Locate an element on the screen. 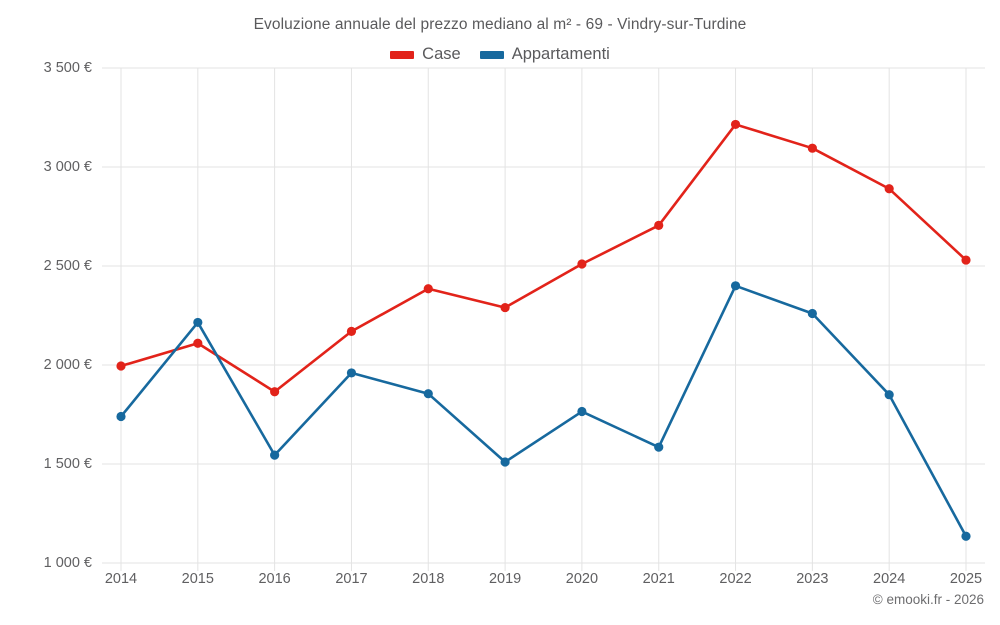 The width and height of the screenshot is (1000, 625). y-axis-tick-label: 2 500 € is located at coordinates (67, 266).